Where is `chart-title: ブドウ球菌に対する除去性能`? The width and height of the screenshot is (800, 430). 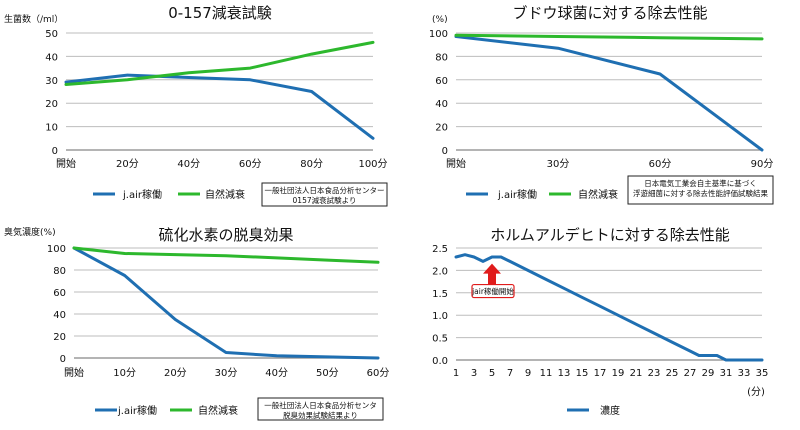 chart-title: ブドウ球菌に対する除去性能 is located at coordinates (609, 13).